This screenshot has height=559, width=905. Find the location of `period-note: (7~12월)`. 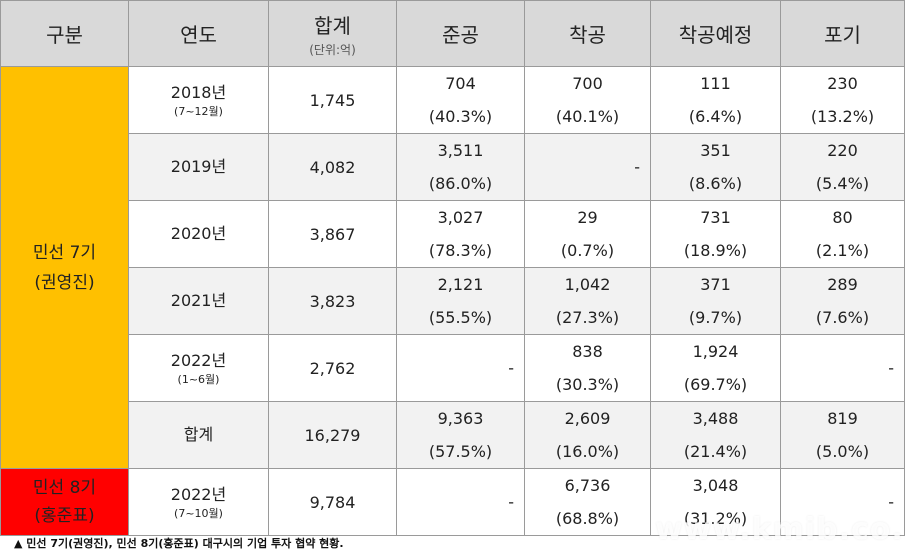

period-note: (7~12월) is located at coordinates (198, 111).